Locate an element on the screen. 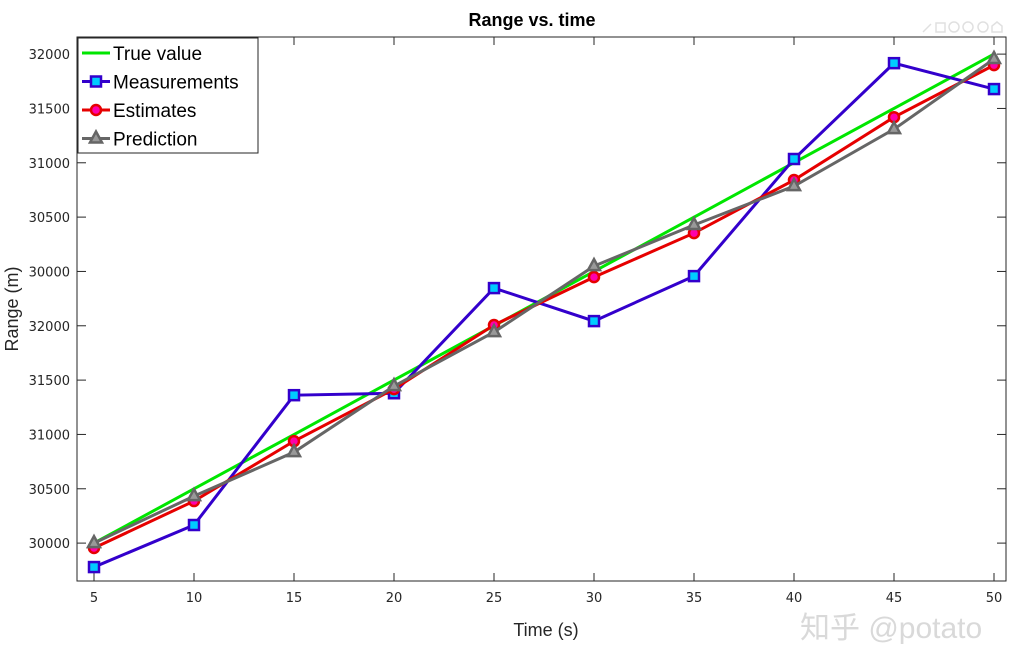  estimates-point is located at coordinates (594, 277).